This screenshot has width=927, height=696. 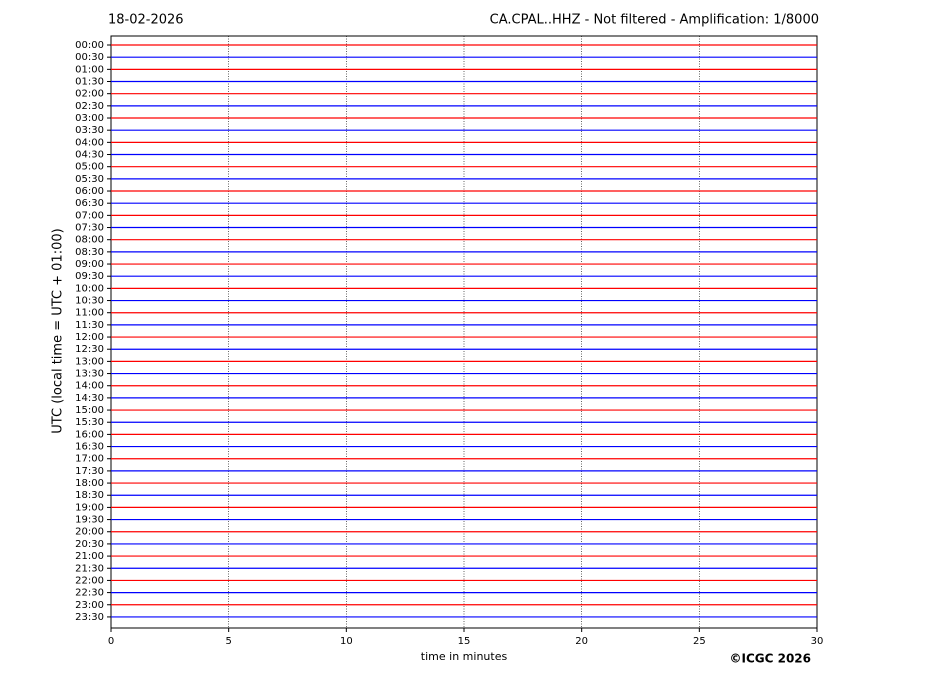 I want to click on y-tick-label: 07:30, so click(x=89, y=228).